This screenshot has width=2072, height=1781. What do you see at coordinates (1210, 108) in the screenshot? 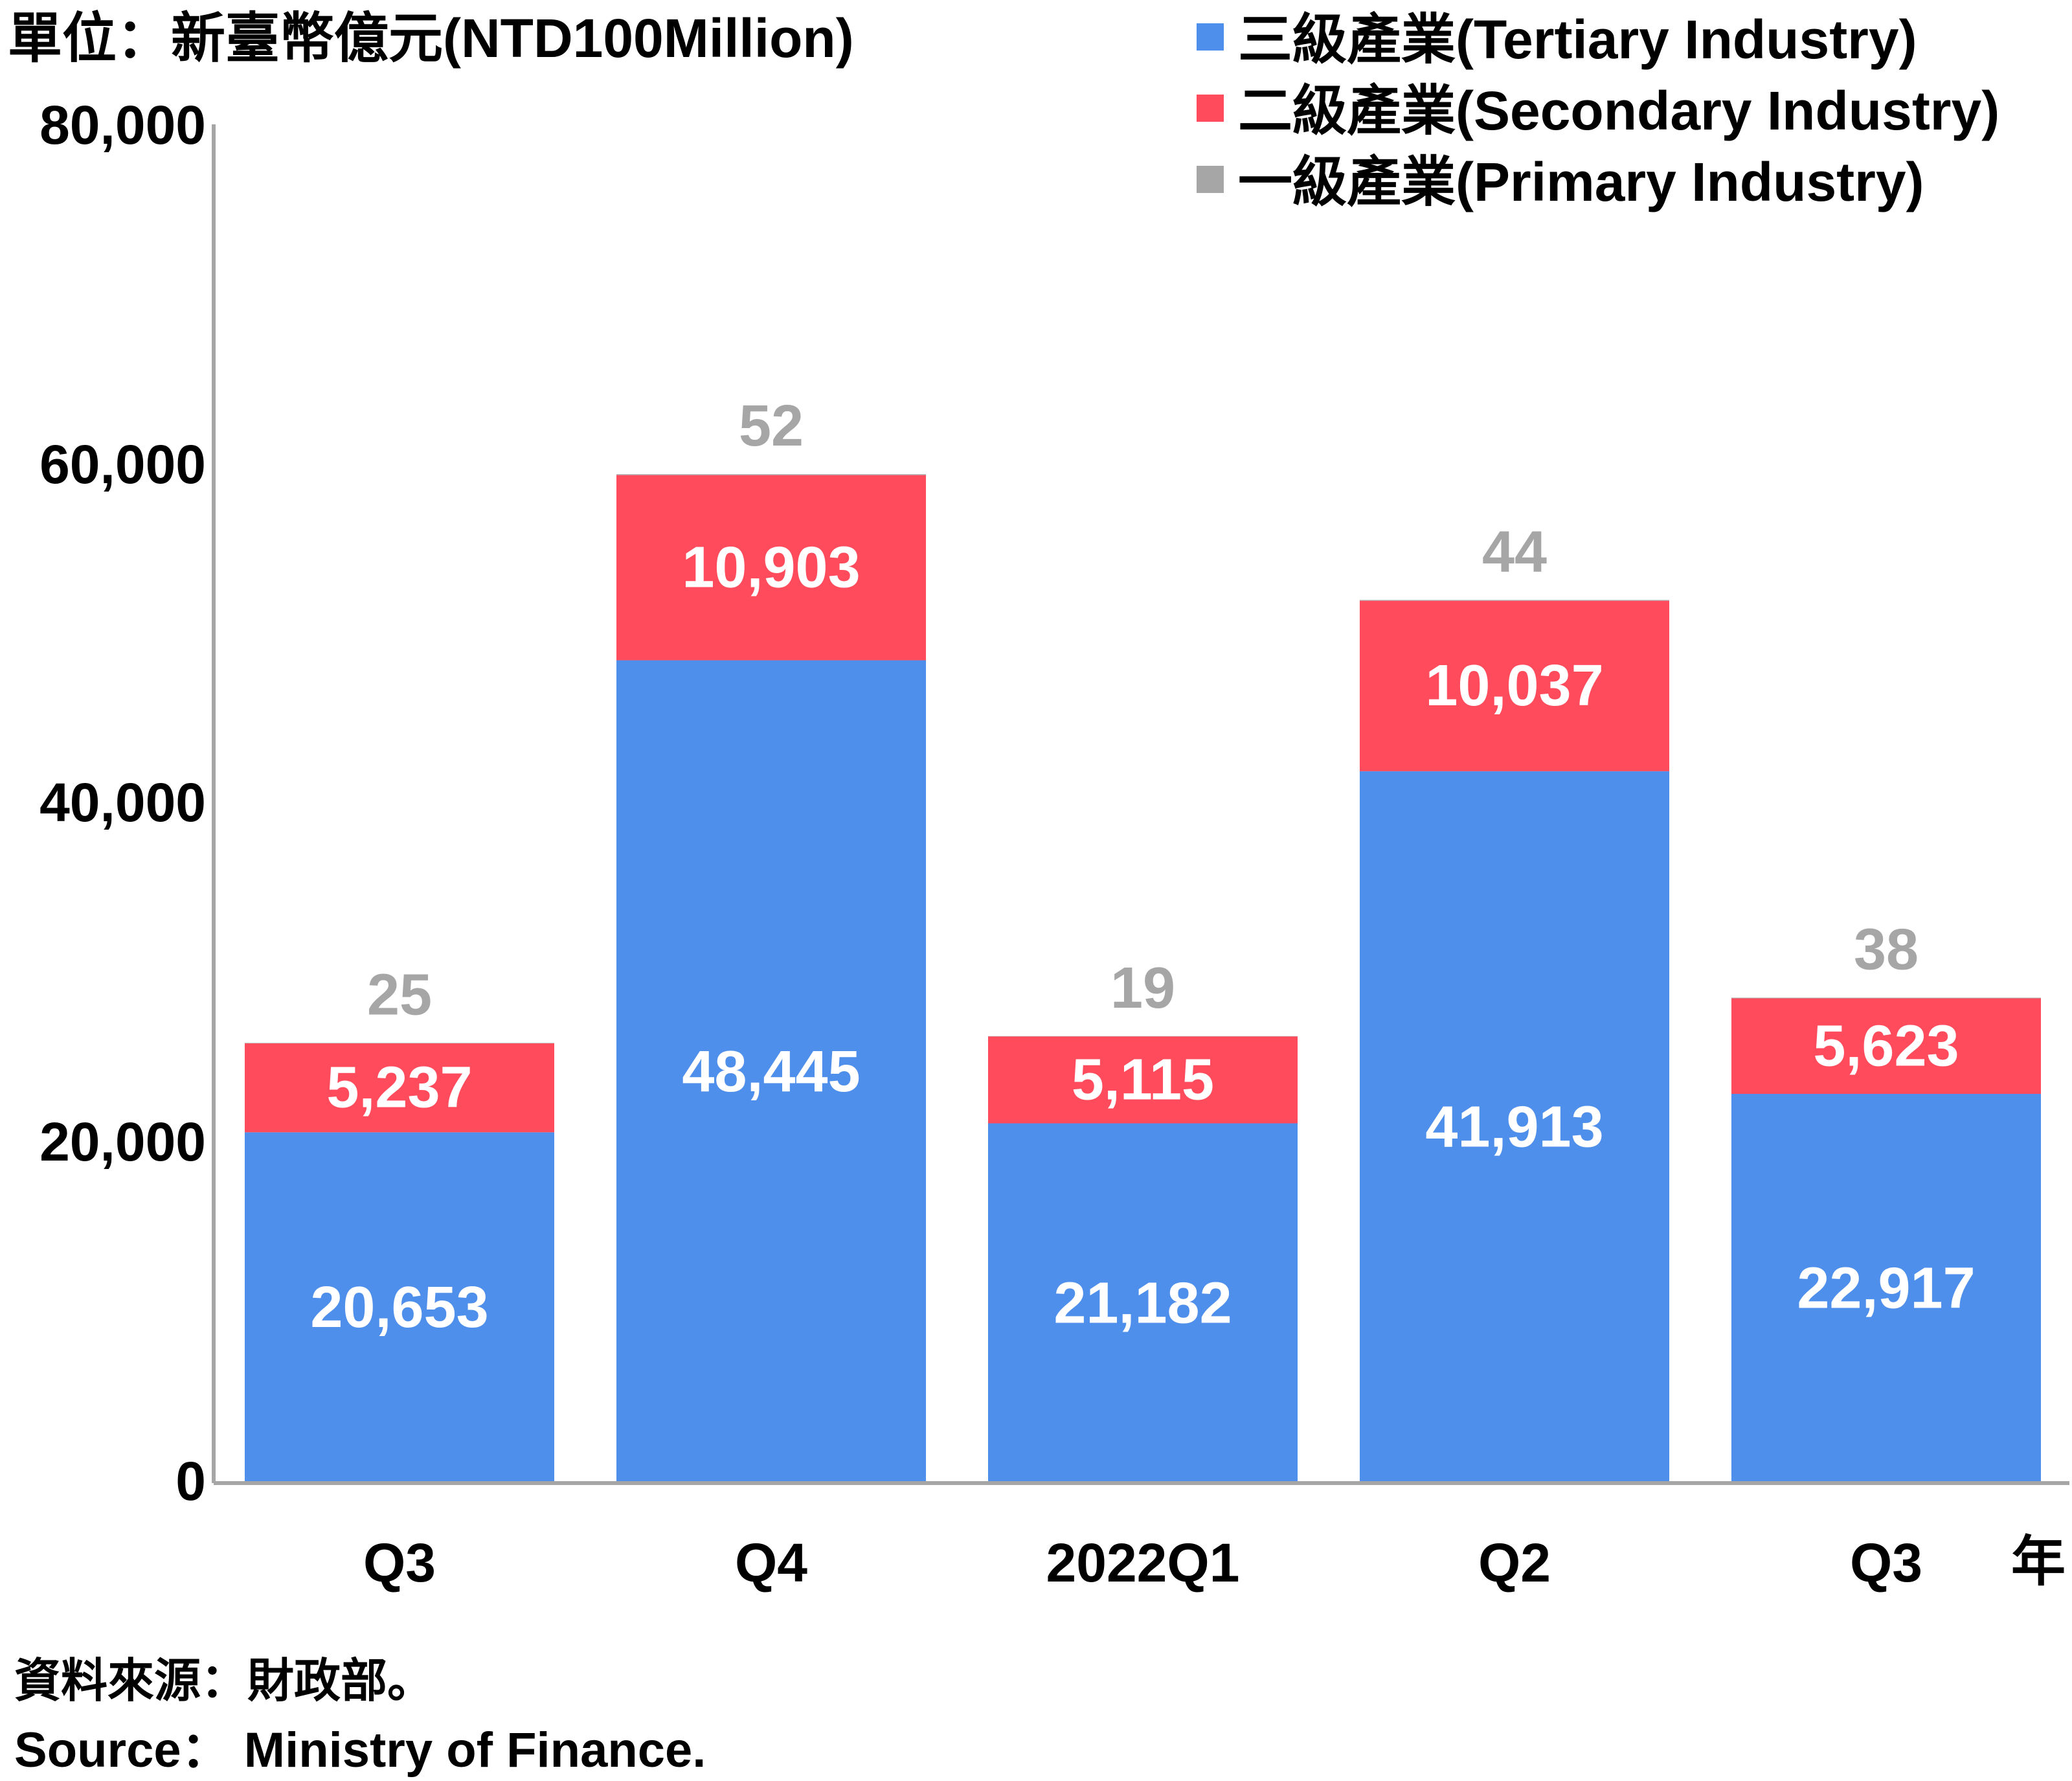
I see `legend-swatch-secondary` at bounding box center [1210, 108].